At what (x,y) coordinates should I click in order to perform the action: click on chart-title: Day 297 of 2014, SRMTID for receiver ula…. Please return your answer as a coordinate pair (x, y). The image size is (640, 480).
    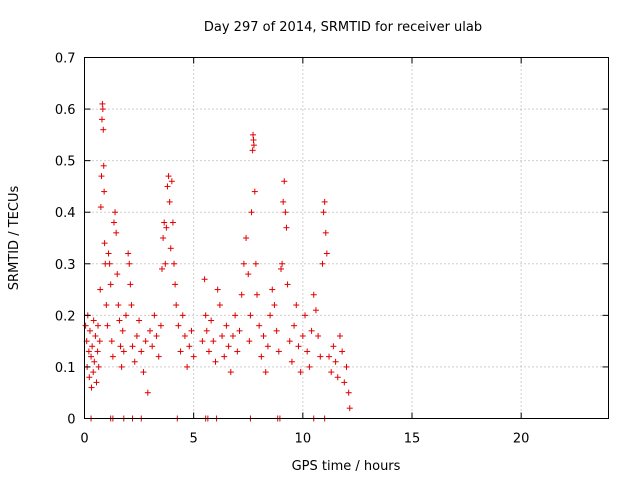
    Looking at the image, I should click on (343, 27).